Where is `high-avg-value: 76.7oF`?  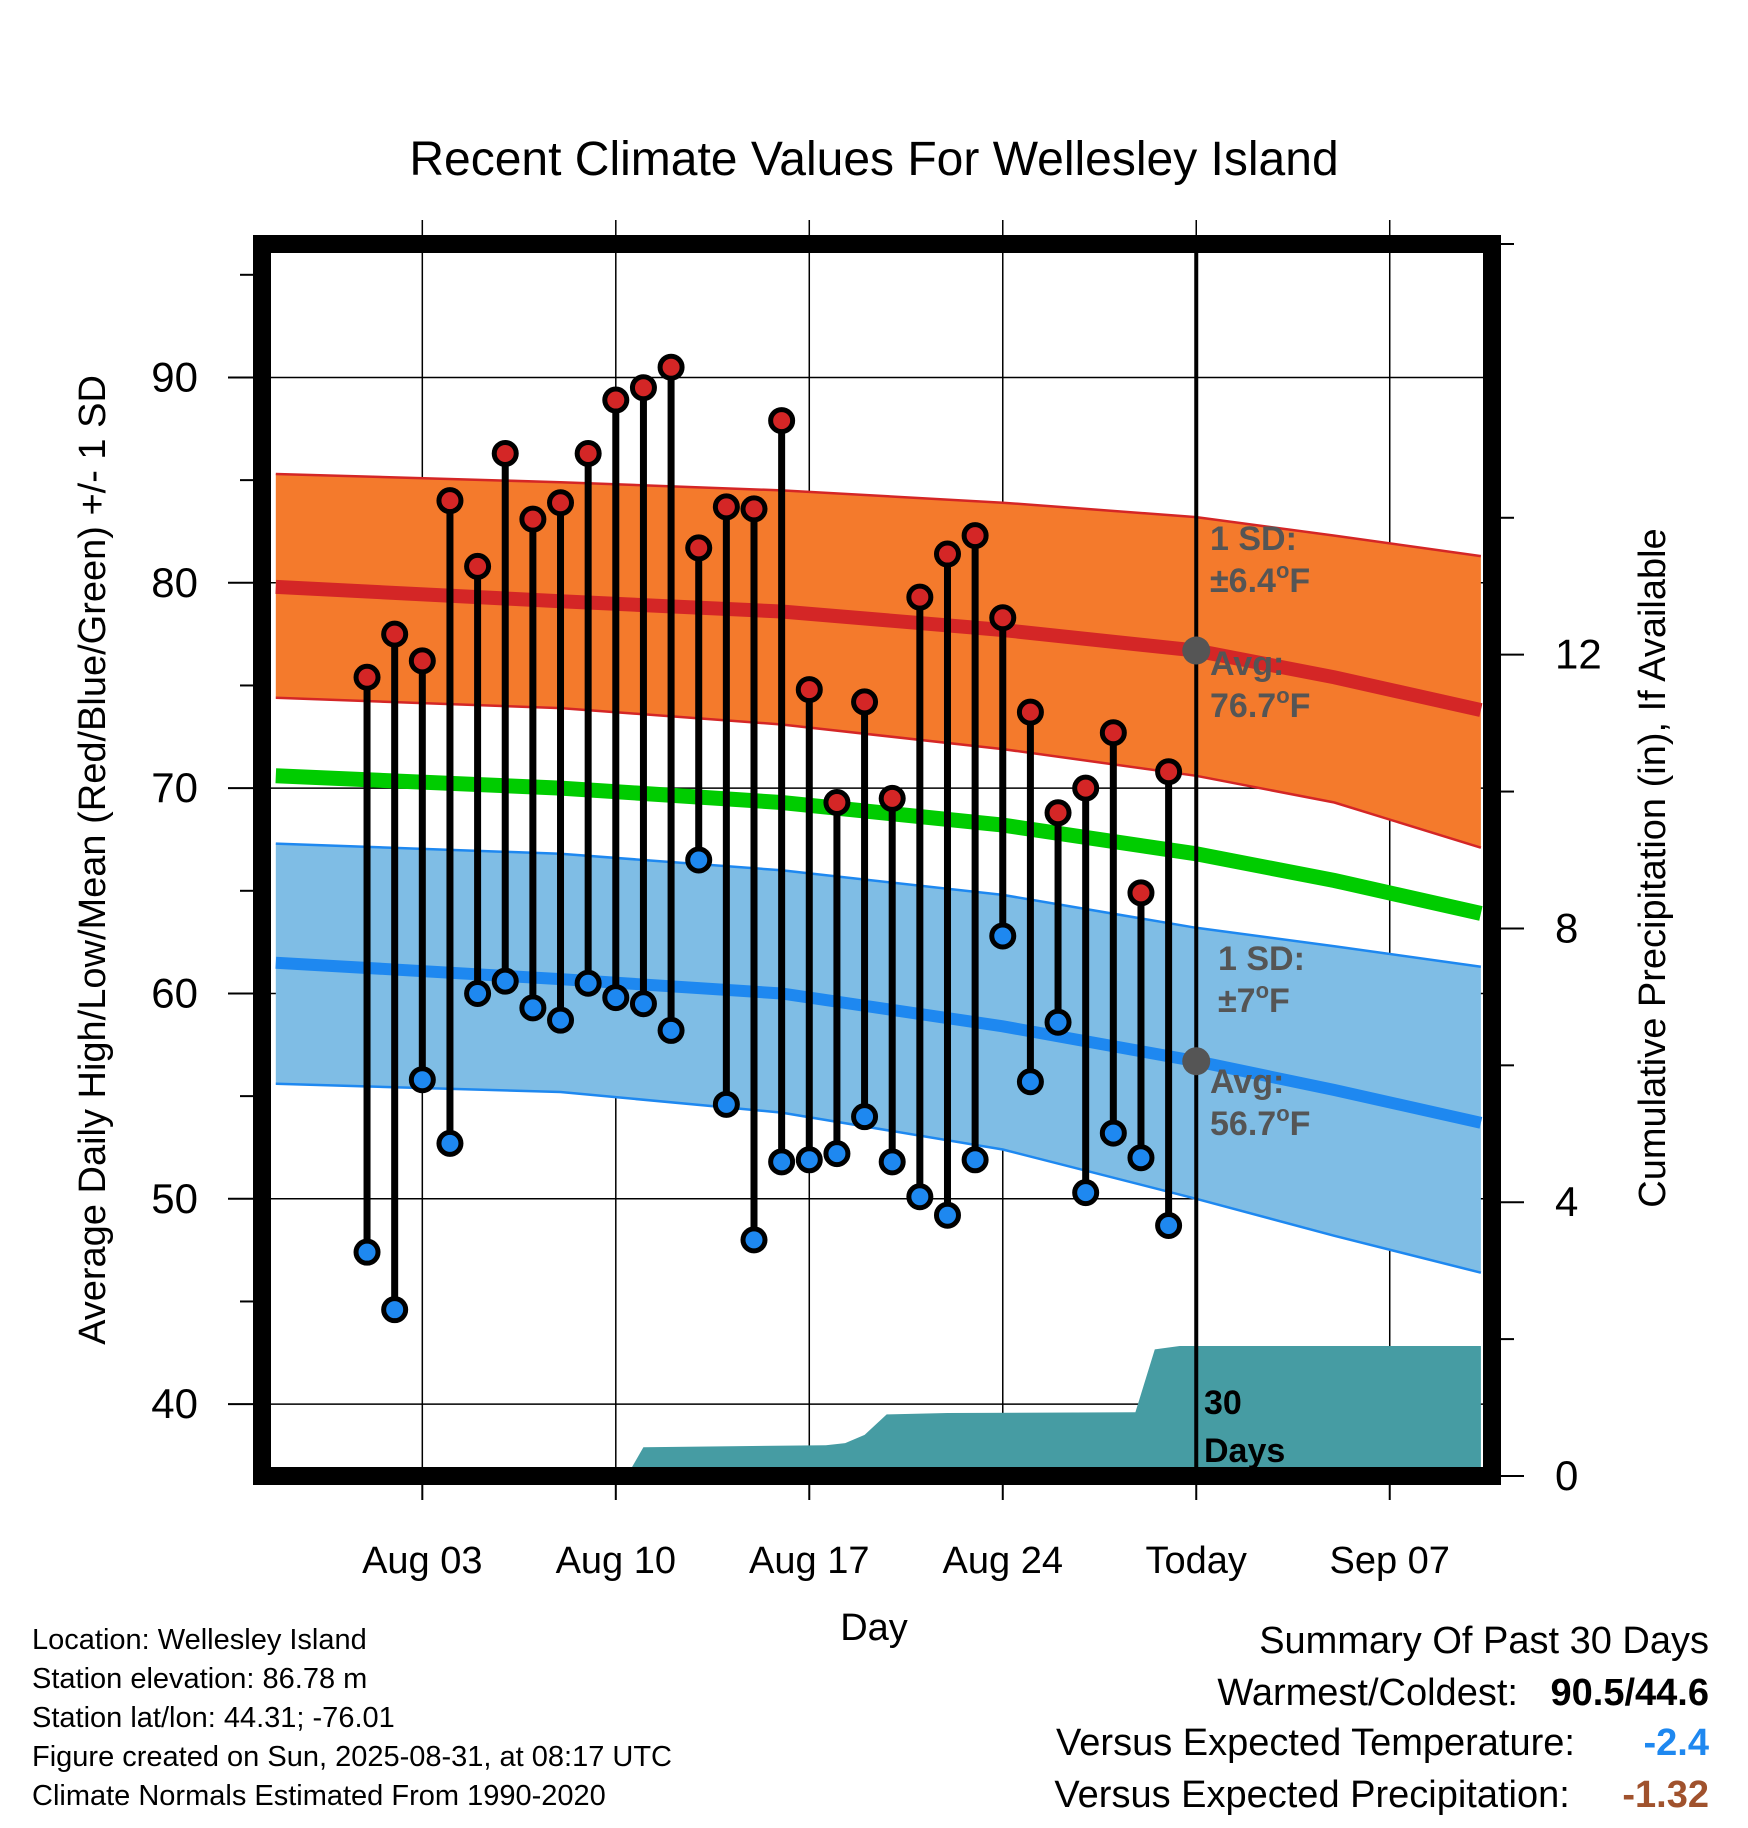 high-avg-value: 76.7oF is located at coordinates (1260, 704).